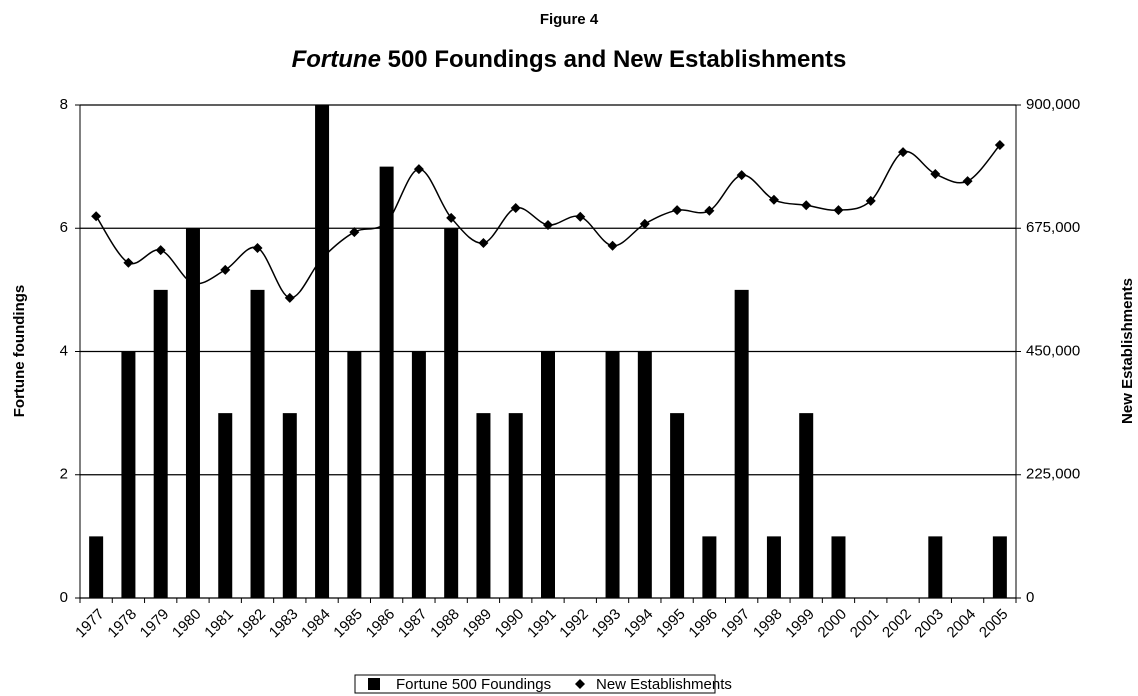  I want to click on y2-tick-label: 0, so click(1030, 597).